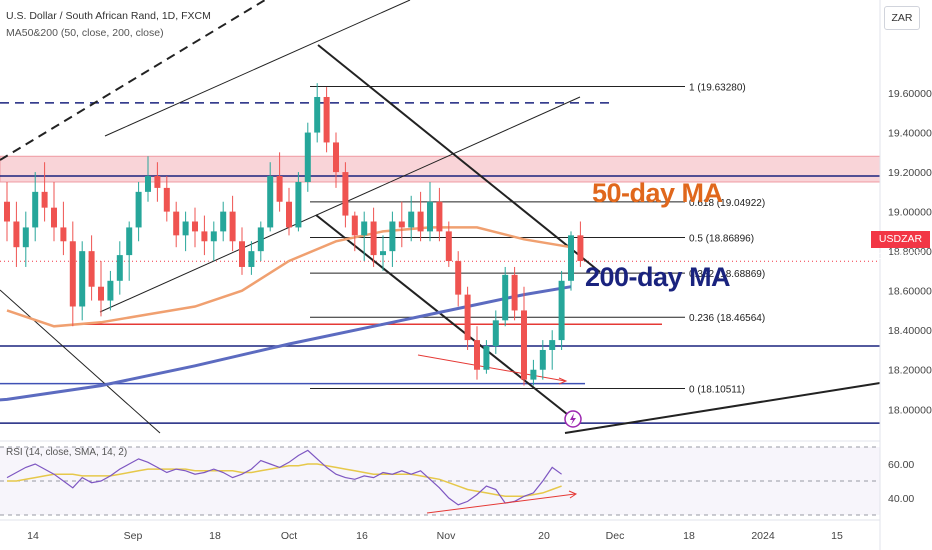 The height and width of the screenshot is (550, 932). I want to click on divergence-arrowhead, so click(563, 381).